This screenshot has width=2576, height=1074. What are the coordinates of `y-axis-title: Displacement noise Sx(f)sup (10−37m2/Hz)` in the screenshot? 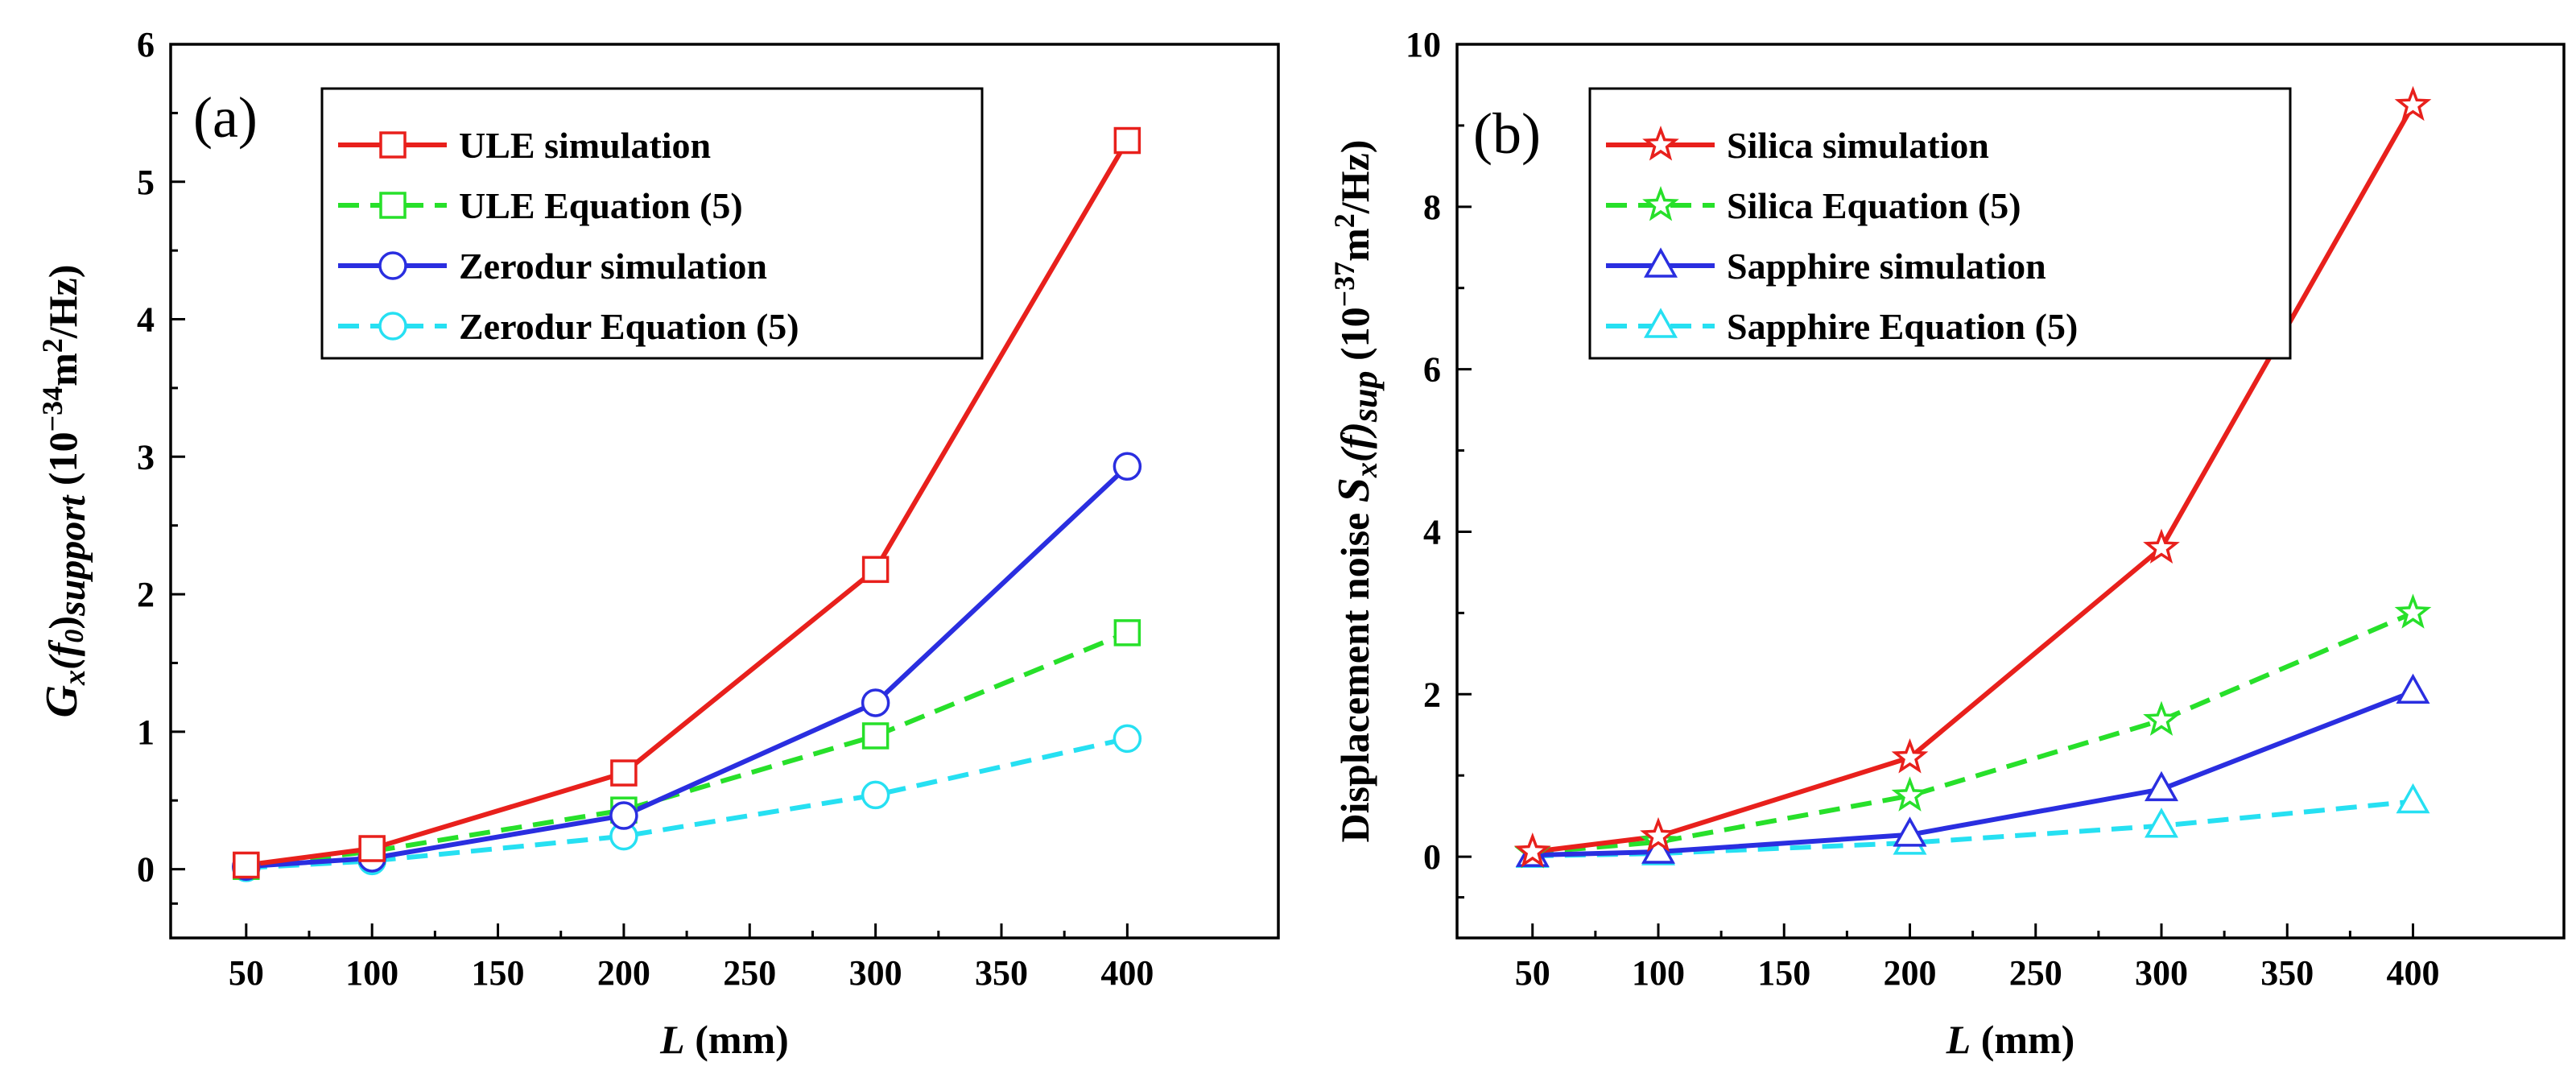 It's located at (1356, 491).